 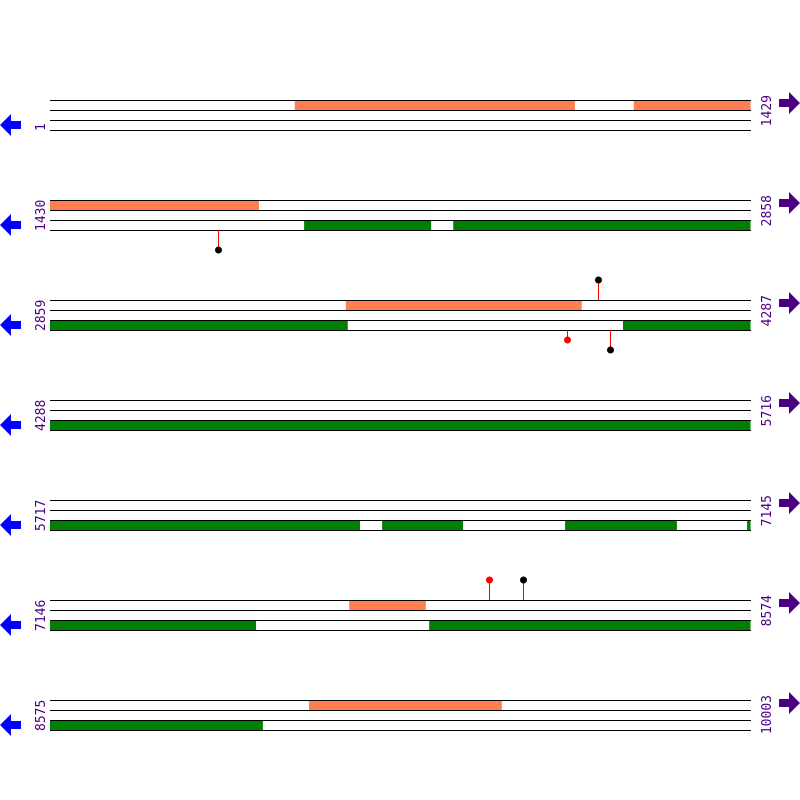 What do you see at coordinates (41, 715) in the screenshot?
I see `row-start-label: 8575` at bounding box center [41, 715].